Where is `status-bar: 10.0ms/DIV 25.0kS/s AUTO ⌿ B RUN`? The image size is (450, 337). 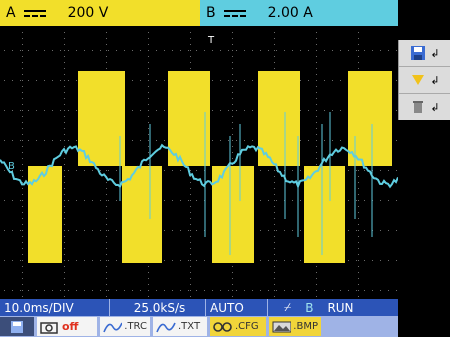 status-bar: 10.0ms/DIV 25.0kS/s AUTO ⌿ B RUN is located at coordinates (199, 307).